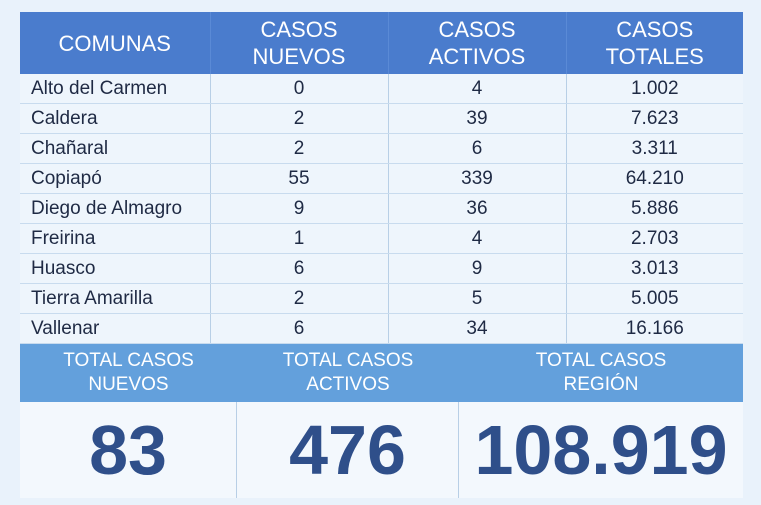 This screenshot has height=505, width=761. Describe the element at coordinates (128, 384) in the screenshot. I see `label-line: NUEVOS` at that location.